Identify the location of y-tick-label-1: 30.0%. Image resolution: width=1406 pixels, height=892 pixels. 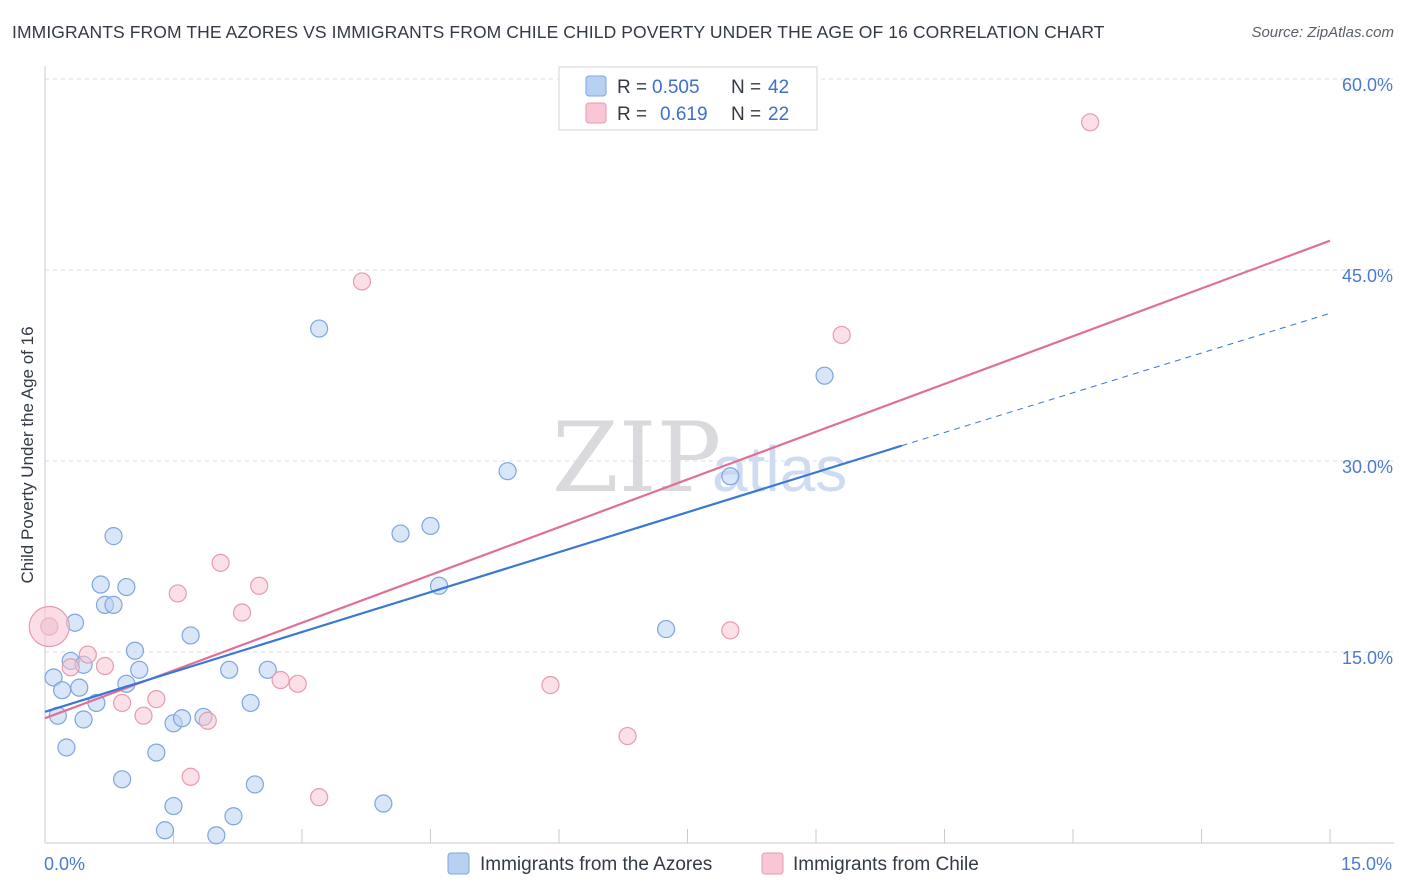
(1367, 467).